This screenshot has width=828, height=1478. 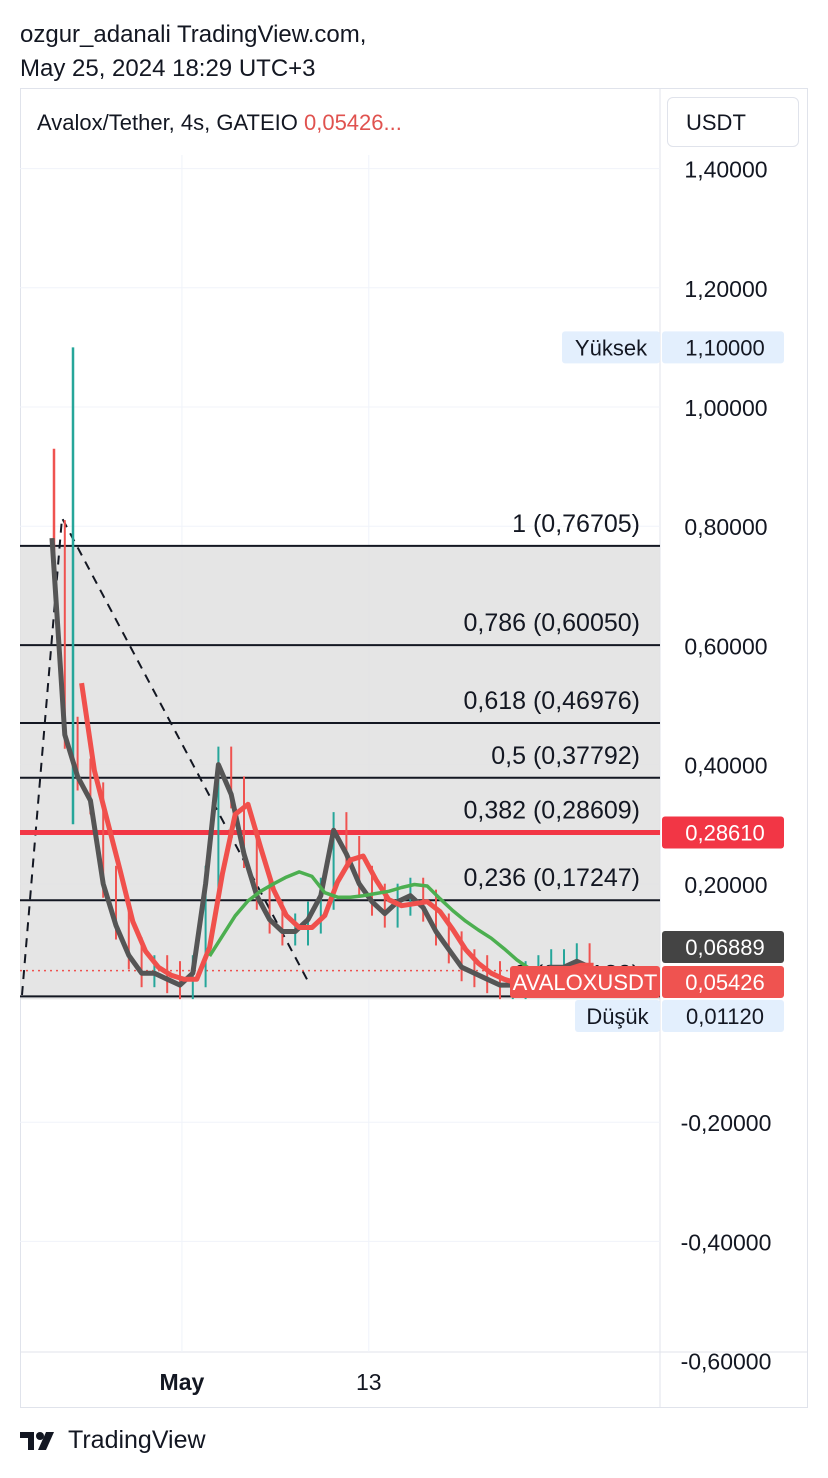 I want to click on y-tick-label: 0,60000, so click(x=725, y=646).